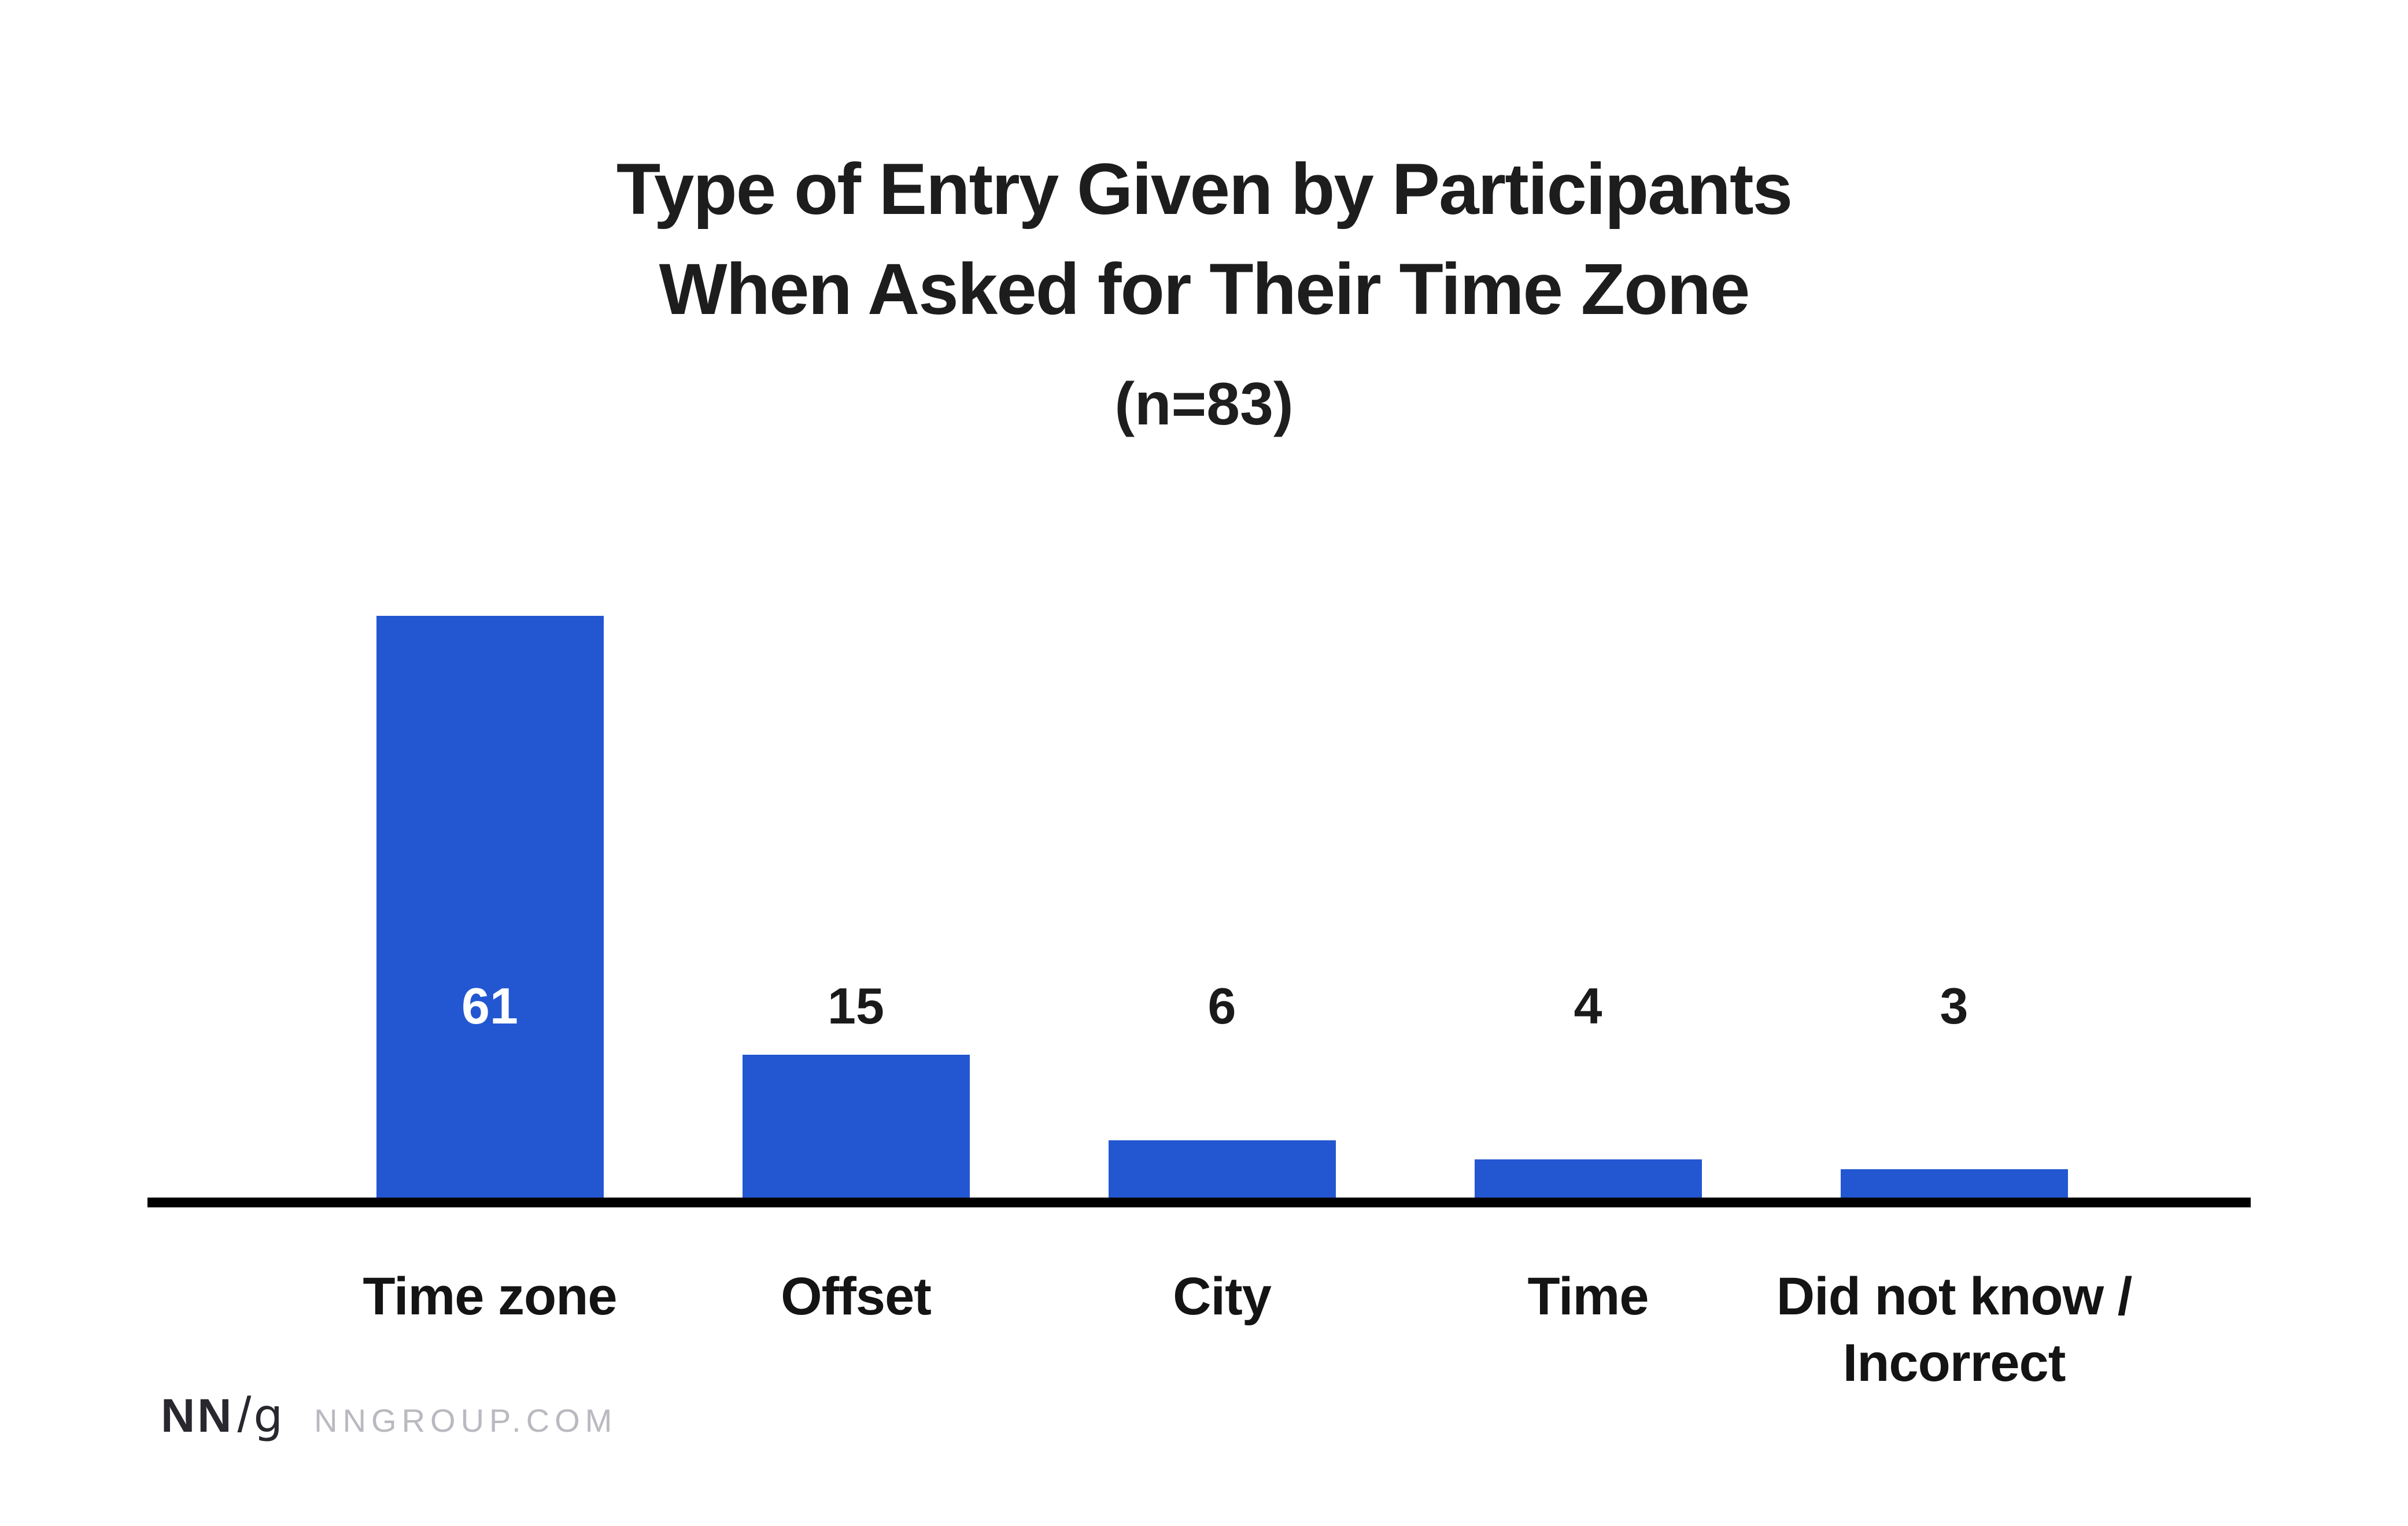 Image resolution: width=2408 pixels, height=1526 pixels. I want to click on bar-time, so click(1588, 1178).